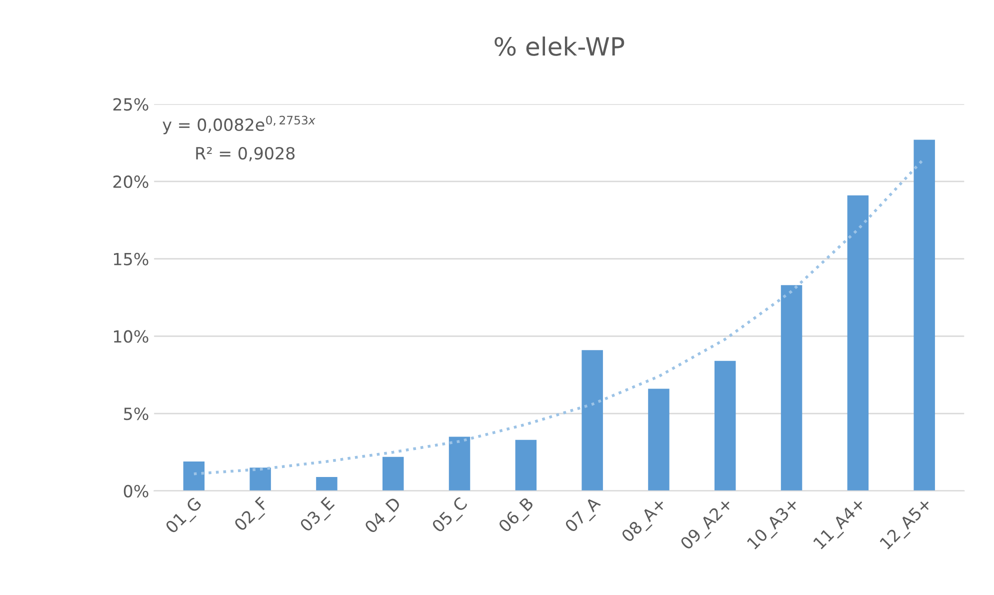 The width and height of the screenshot is (994, 595). Describe the element at coordinates (131, 259) in the screenshot. I see `y-tick-label: 15%` at that location.